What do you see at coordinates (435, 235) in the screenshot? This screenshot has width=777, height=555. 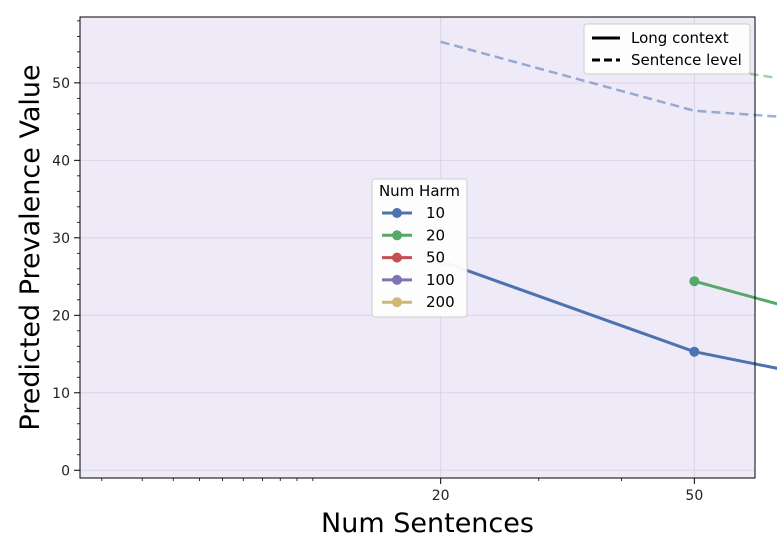 I see `series-legend-label: 20` at bounding box center [435, 235].